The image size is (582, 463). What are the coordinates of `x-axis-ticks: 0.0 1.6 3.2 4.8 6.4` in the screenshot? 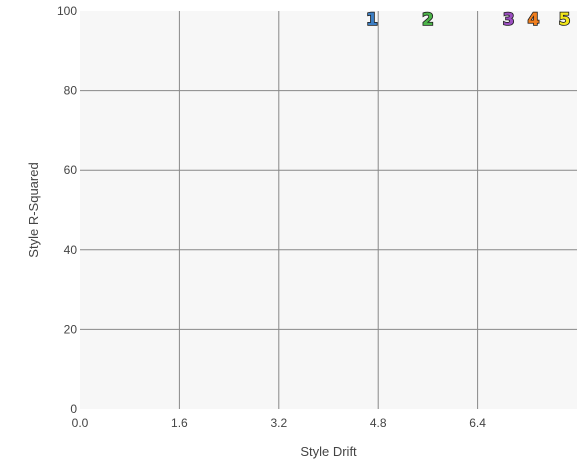 It's located at (279, 423).